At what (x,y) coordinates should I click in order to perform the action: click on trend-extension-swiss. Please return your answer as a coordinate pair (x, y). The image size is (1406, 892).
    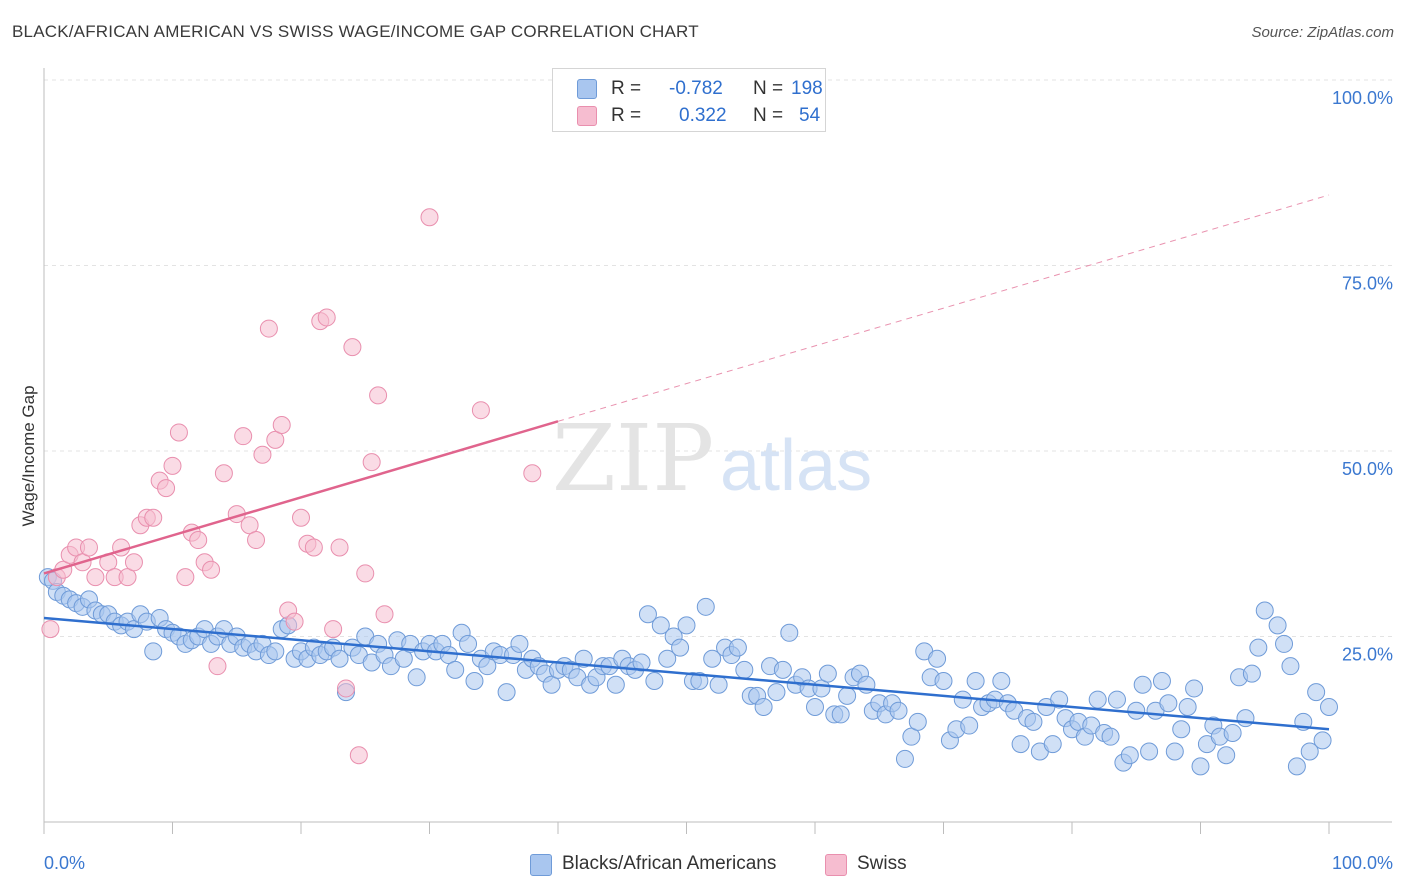
    Looking at the image, I should click on (943, 308).